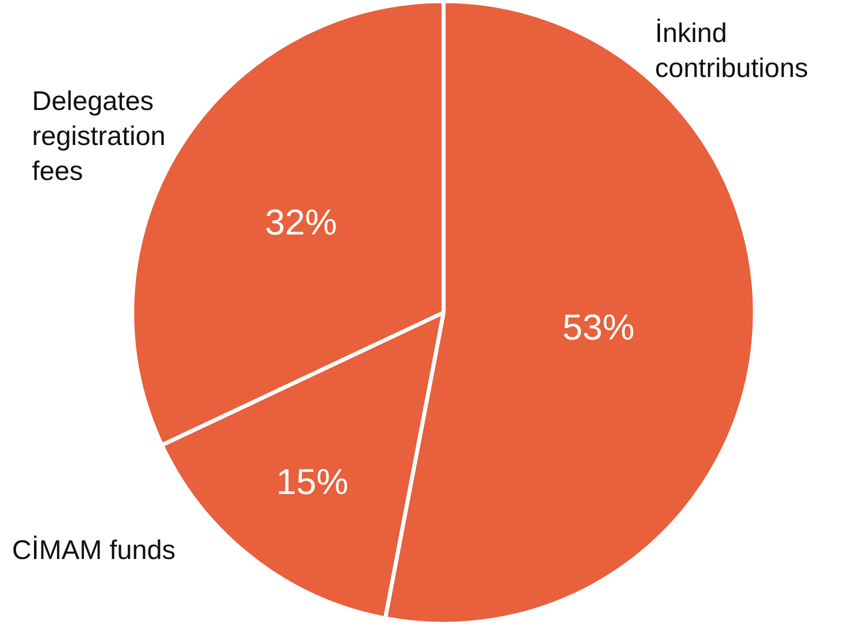 The height and width of the screenshot is (625, 853). Describe the element at coordinates (731, 51) in the screenshot. I see `slice-label: İnkind contributions` at that location.